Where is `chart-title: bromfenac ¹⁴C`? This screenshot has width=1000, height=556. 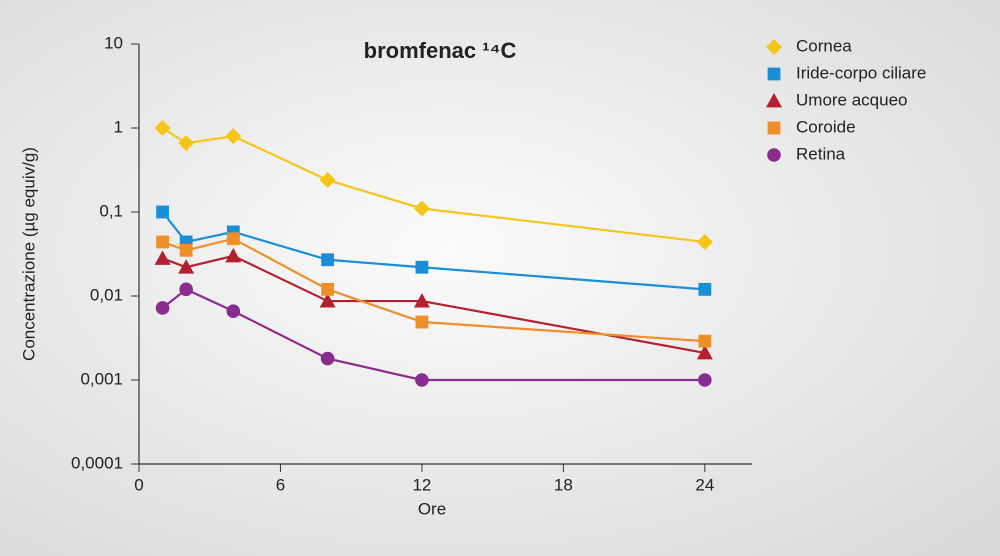
chart-title: bromfenac ¹⁴C is located at coordinates (440, 50).